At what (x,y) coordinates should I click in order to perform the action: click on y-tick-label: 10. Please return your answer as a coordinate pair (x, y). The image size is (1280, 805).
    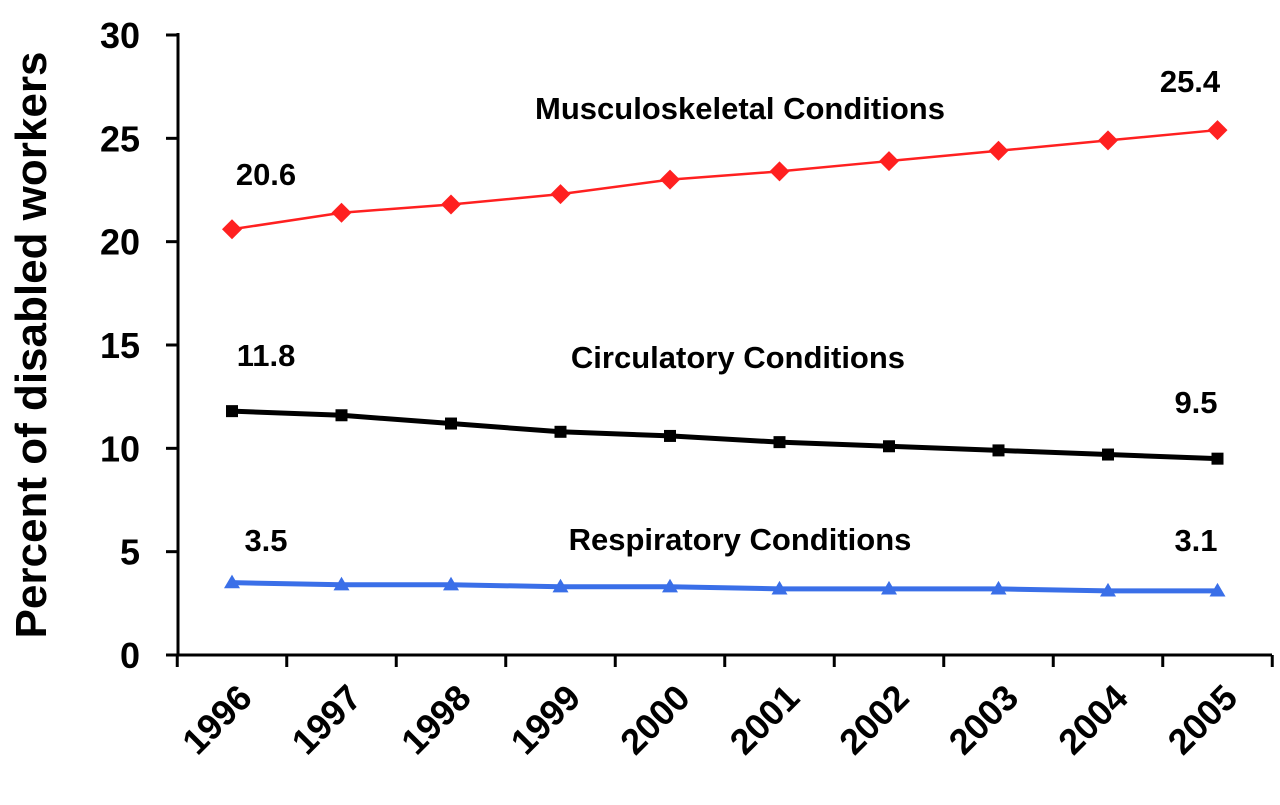
    Looking at the image, I should click on (120, 448).